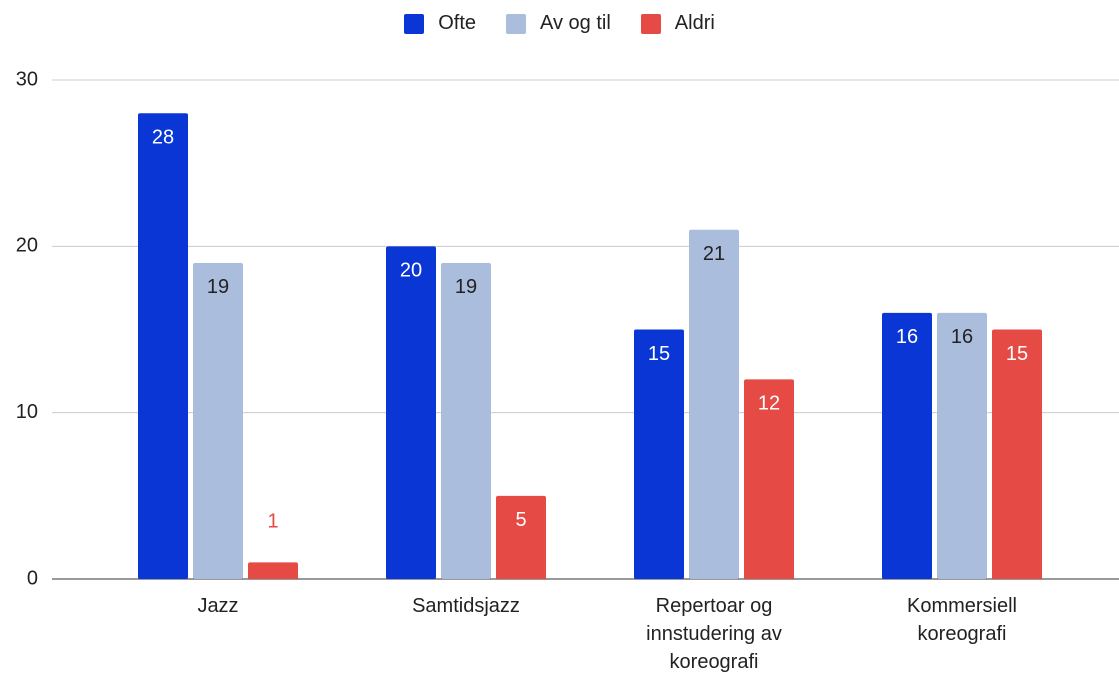 The height and width of the screenshot is (678, 1119). What do you see at coordinates (27, 79) in the screenshot?
I see `y-tick-label: 30` at bounding box center [27, 79].